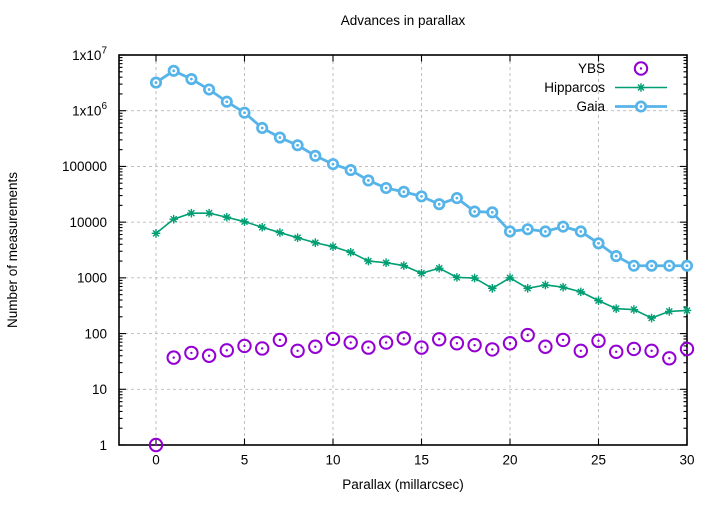 This screenshot has height=509, width=720. Describe the element at coordinates (421, 460) in the screenshot. I see `x-tick-label: 15` at that location.